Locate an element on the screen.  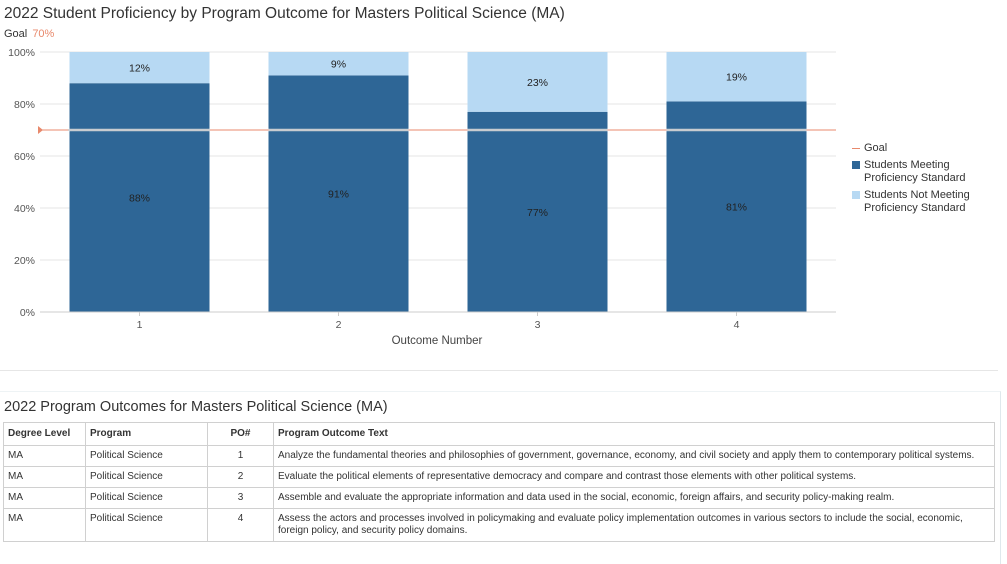
data-label: 9% is located at coordinates (338, 65).